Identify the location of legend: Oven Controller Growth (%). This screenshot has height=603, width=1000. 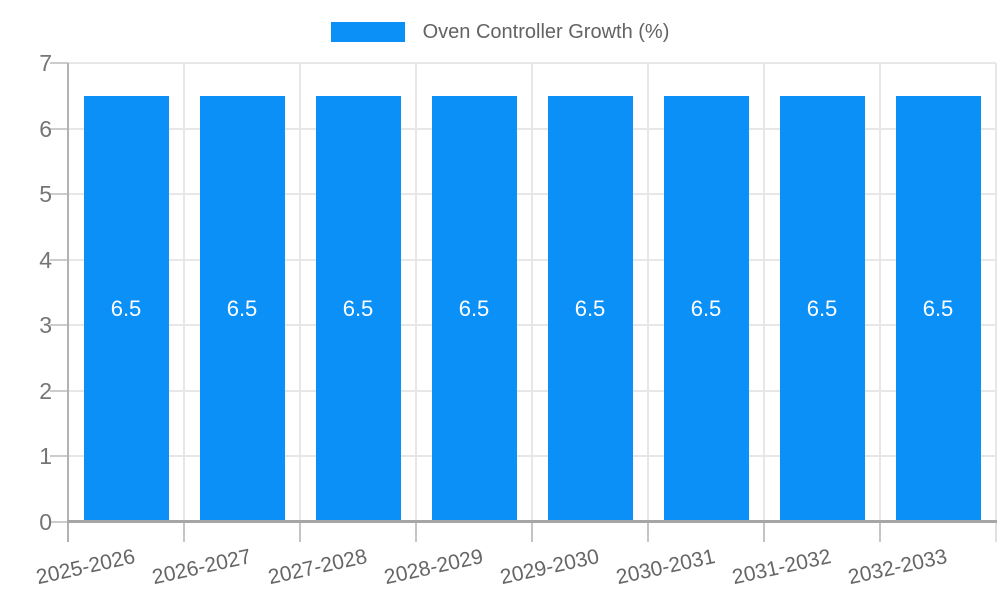
(500, 32).